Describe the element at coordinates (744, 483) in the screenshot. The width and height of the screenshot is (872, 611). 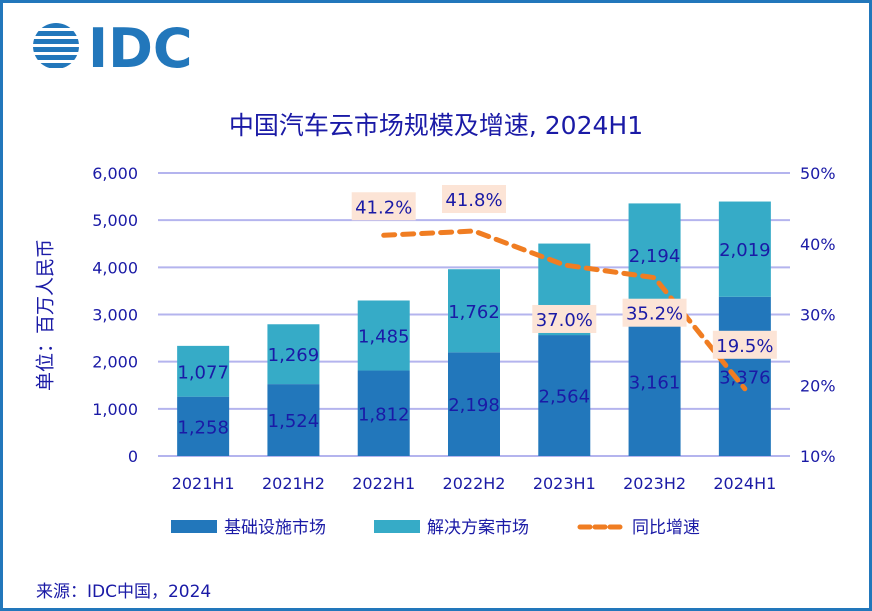
I see `x-tick-label: 2024H1` at that location.